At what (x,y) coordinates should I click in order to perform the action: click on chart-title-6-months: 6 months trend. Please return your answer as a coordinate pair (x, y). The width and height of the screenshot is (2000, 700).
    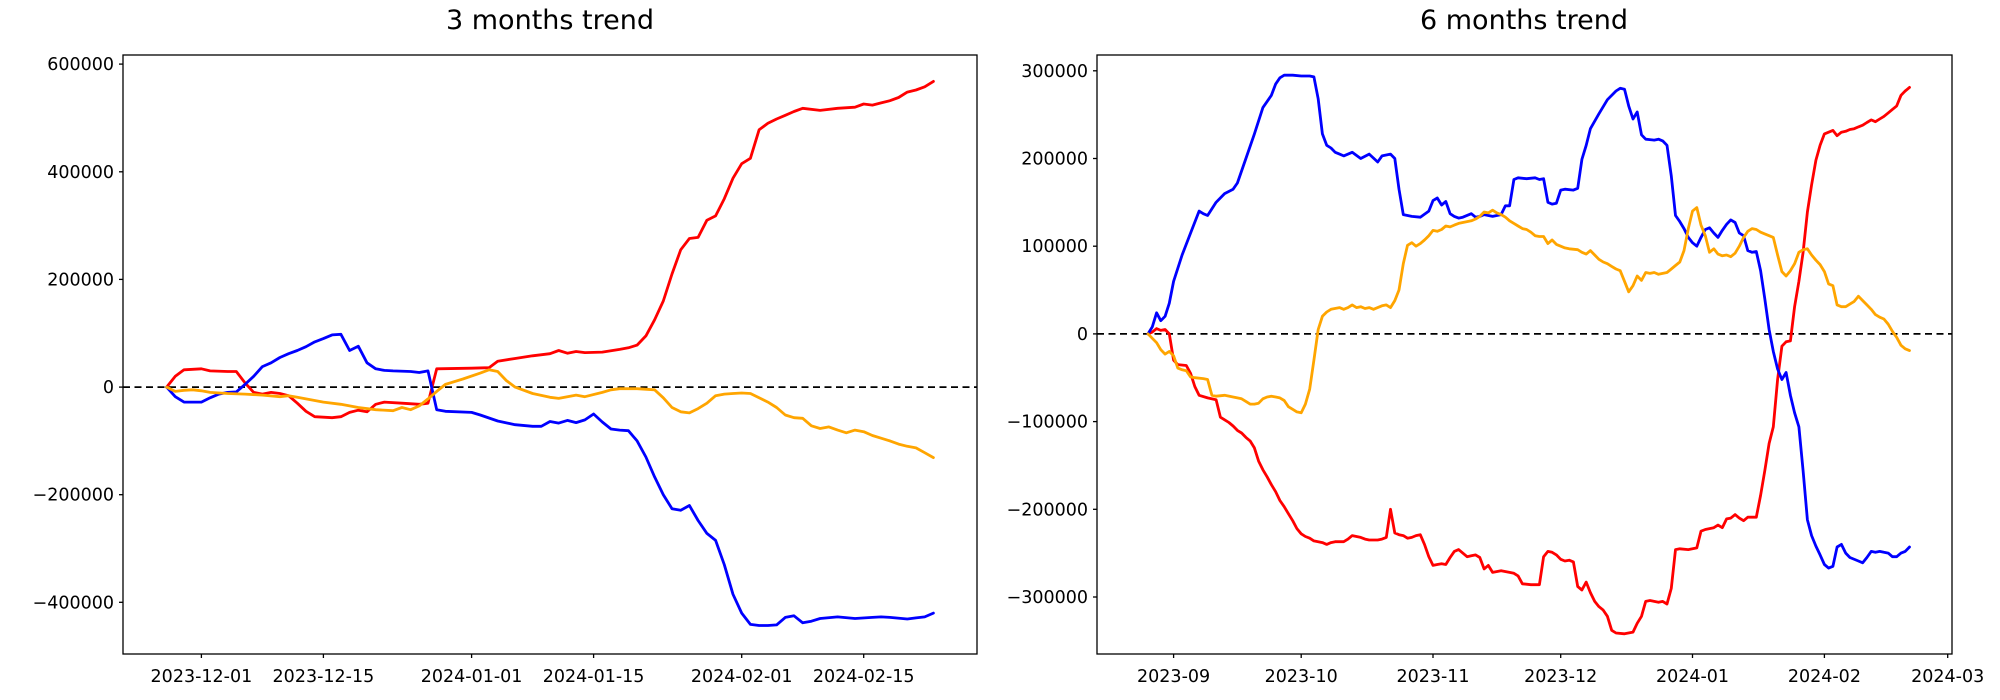
    Looking at the image, I should click on (1524, 20).